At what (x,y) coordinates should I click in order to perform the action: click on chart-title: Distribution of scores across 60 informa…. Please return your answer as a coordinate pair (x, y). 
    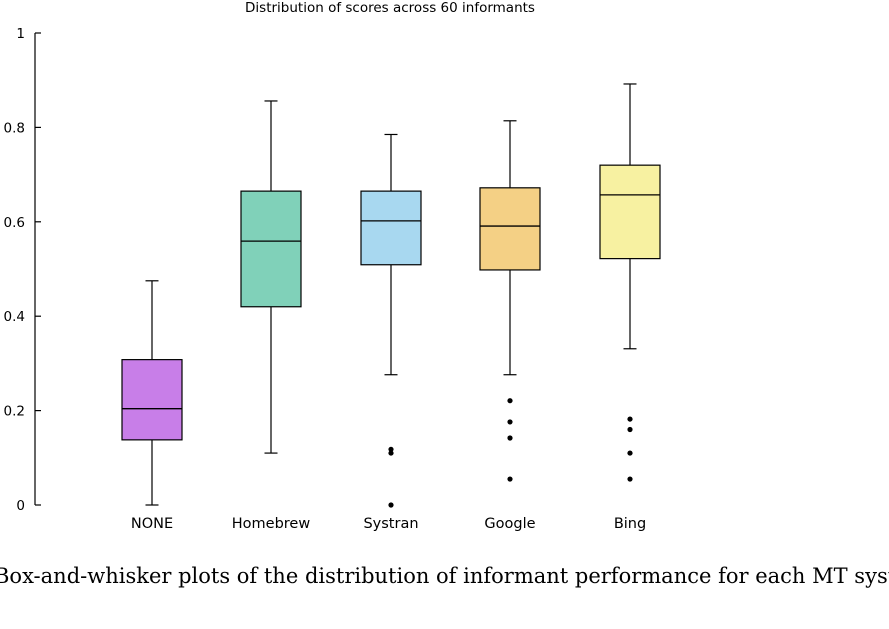
    Looking at the image, I should click on (390, 8).